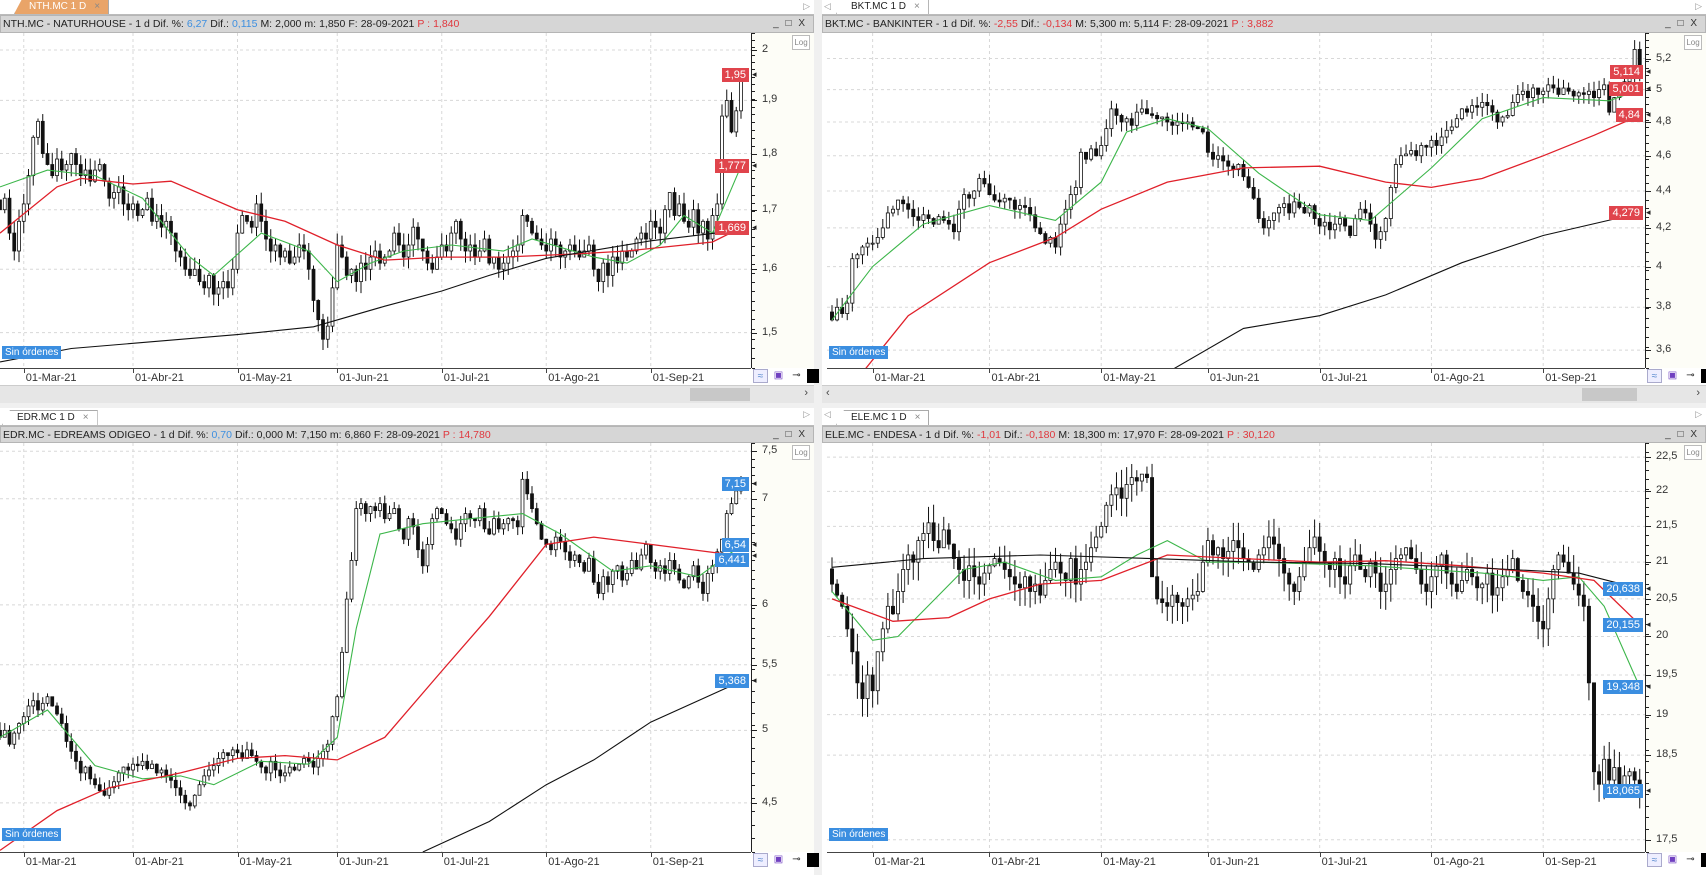 The height and width of the screenshot is (875, 1706). I want to click on scroll-left-icon: ‹, so click(828, 393).